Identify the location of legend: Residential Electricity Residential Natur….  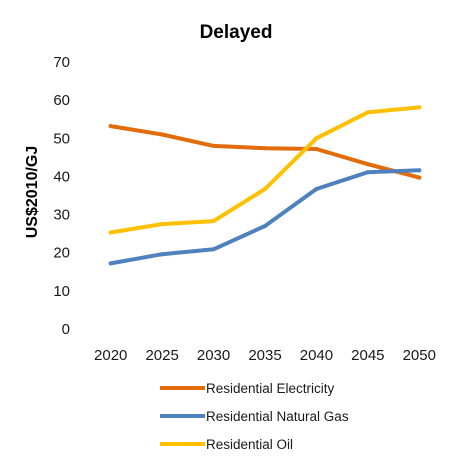
(254, 416).